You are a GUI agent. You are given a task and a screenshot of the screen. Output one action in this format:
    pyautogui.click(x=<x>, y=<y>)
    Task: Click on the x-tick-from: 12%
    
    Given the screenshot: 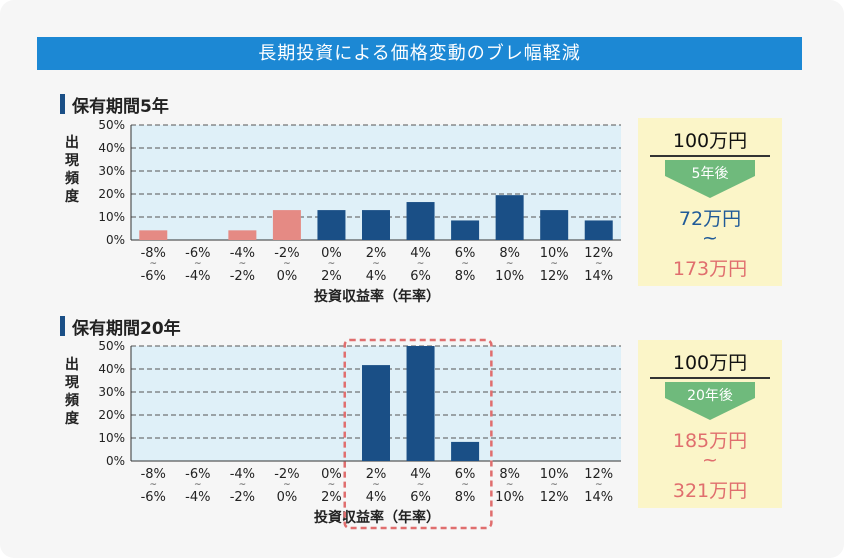 What is the action you would take?
    pyautogui.click(x=598, y=474)
    